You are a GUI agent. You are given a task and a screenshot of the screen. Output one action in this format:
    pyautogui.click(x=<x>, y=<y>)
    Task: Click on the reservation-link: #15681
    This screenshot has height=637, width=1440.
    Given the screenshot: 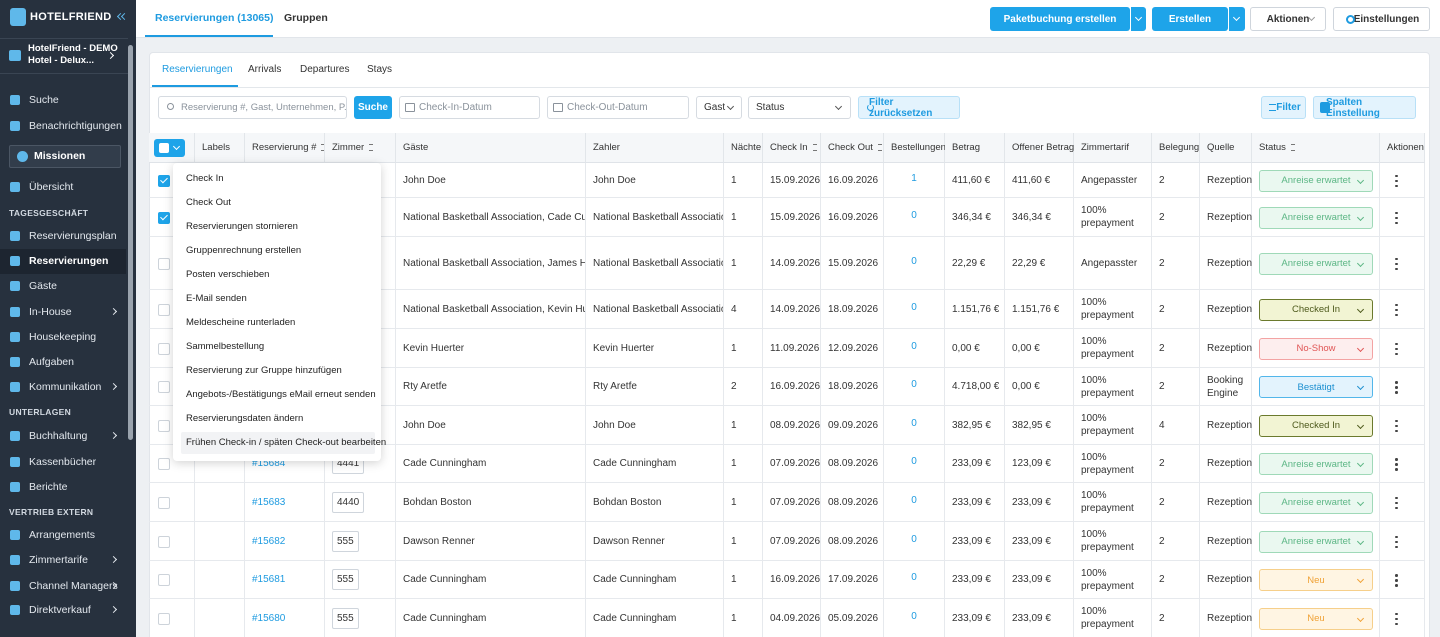 What is the action you would take?
    pyautogui.click(x=269, y=579)
    